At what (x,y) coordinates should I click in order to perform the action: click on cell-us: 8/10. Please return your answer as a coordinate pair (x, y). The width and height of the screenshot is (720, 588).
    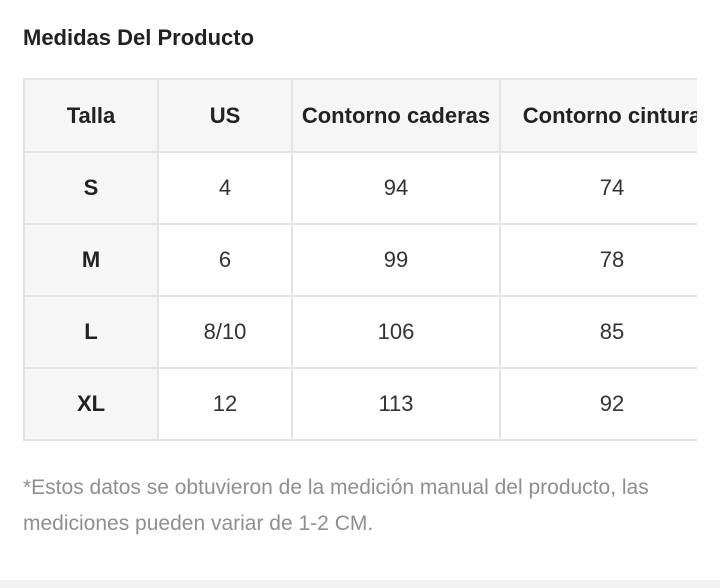
    Looking at the image, I should click on (225, 332).